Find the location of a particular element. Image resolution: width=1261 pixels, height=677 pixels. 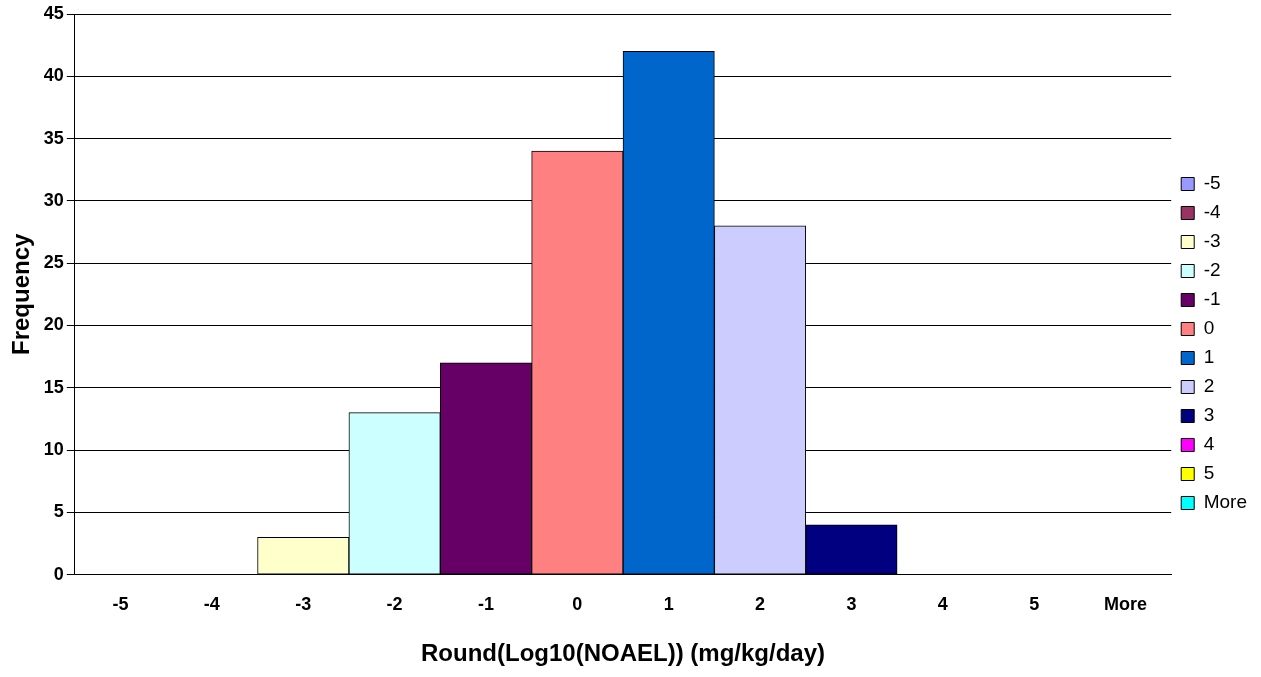

x-tick-label: 3 is located at coordinates (851, 604).